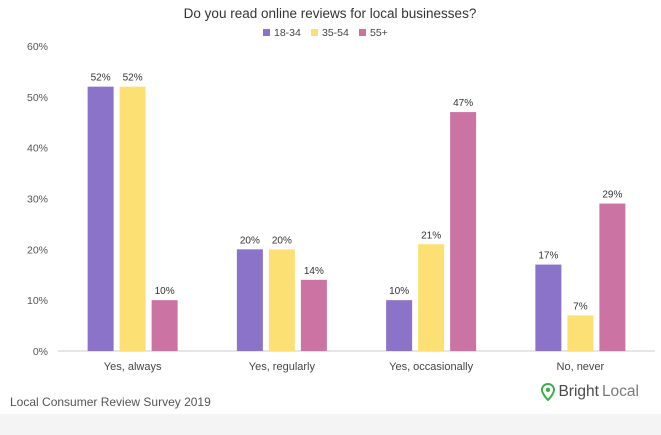 The height and width of the screenshot is (435, 661). I want to click on y-tick-label: 60%, so click(37, 47).